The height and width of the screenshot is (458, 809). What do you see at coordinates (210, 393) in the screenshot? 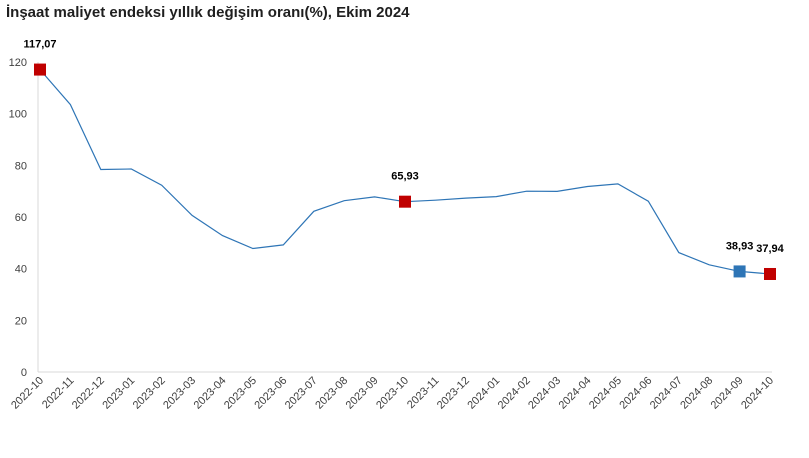
I see `x-tick-label: 2023-04` at bounding box center [210, 393].